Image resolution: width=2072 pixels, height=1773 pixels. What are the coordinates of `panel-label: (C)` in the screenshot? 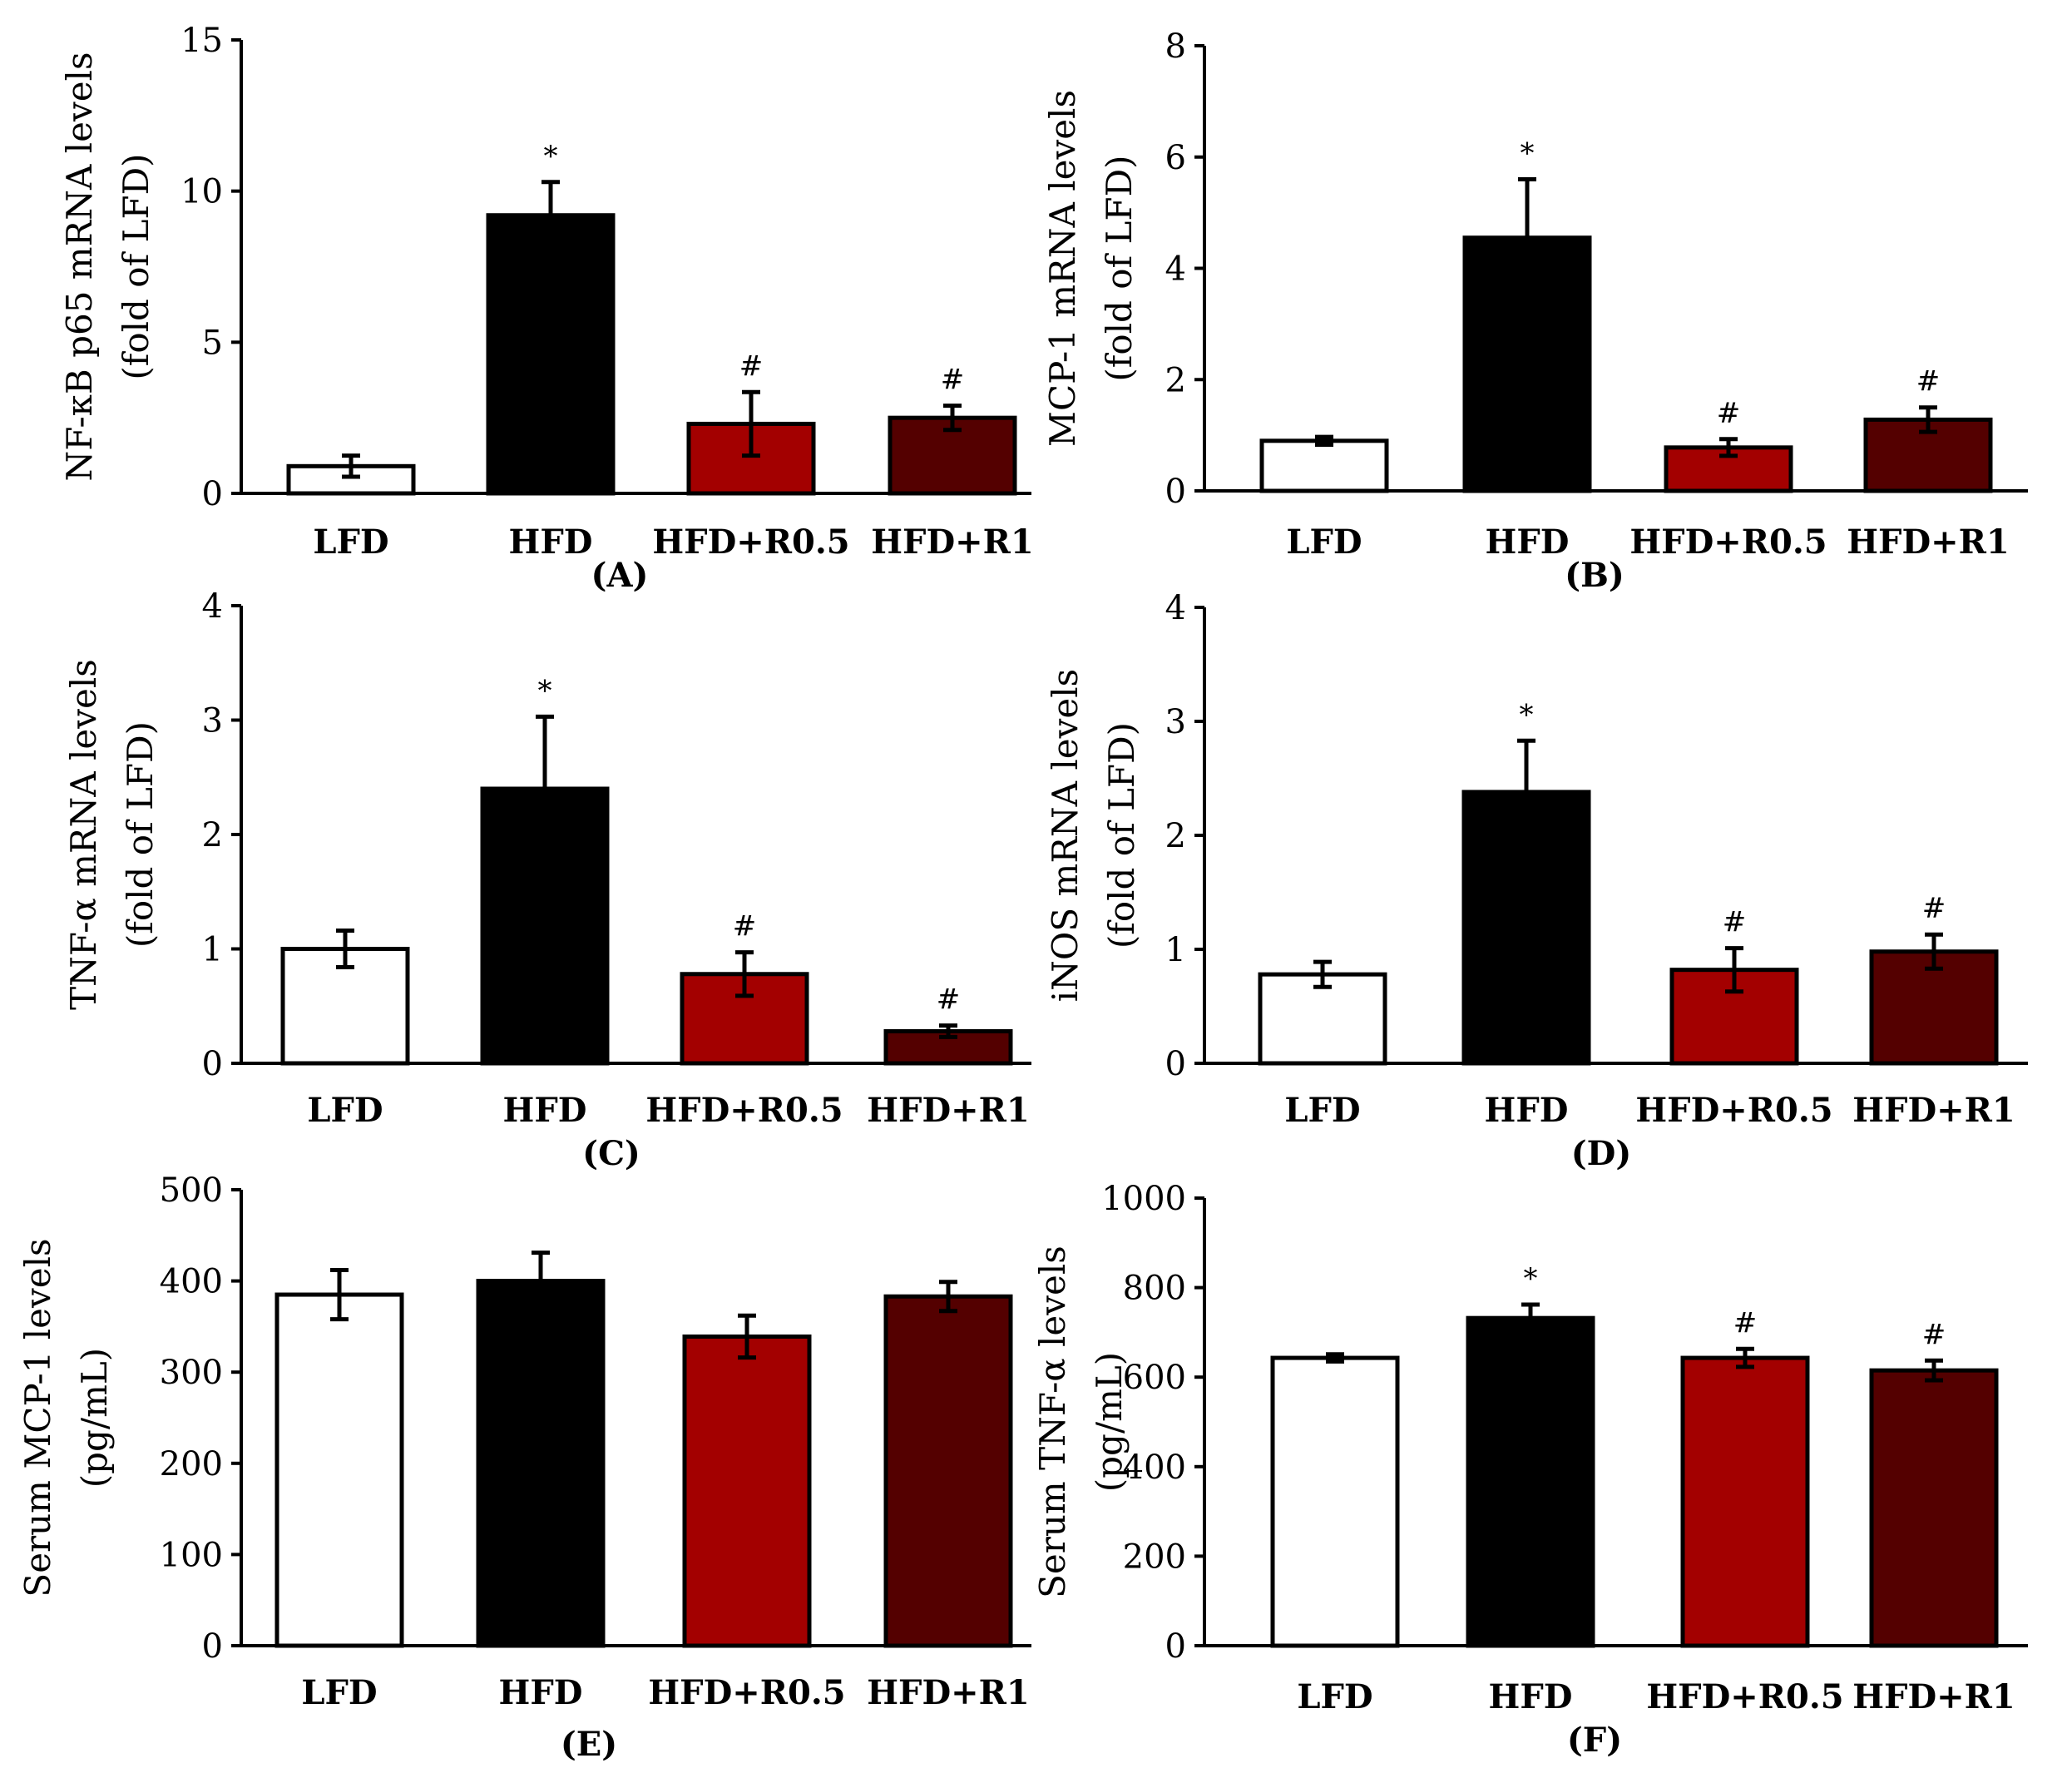 It's located at (611, 1154).